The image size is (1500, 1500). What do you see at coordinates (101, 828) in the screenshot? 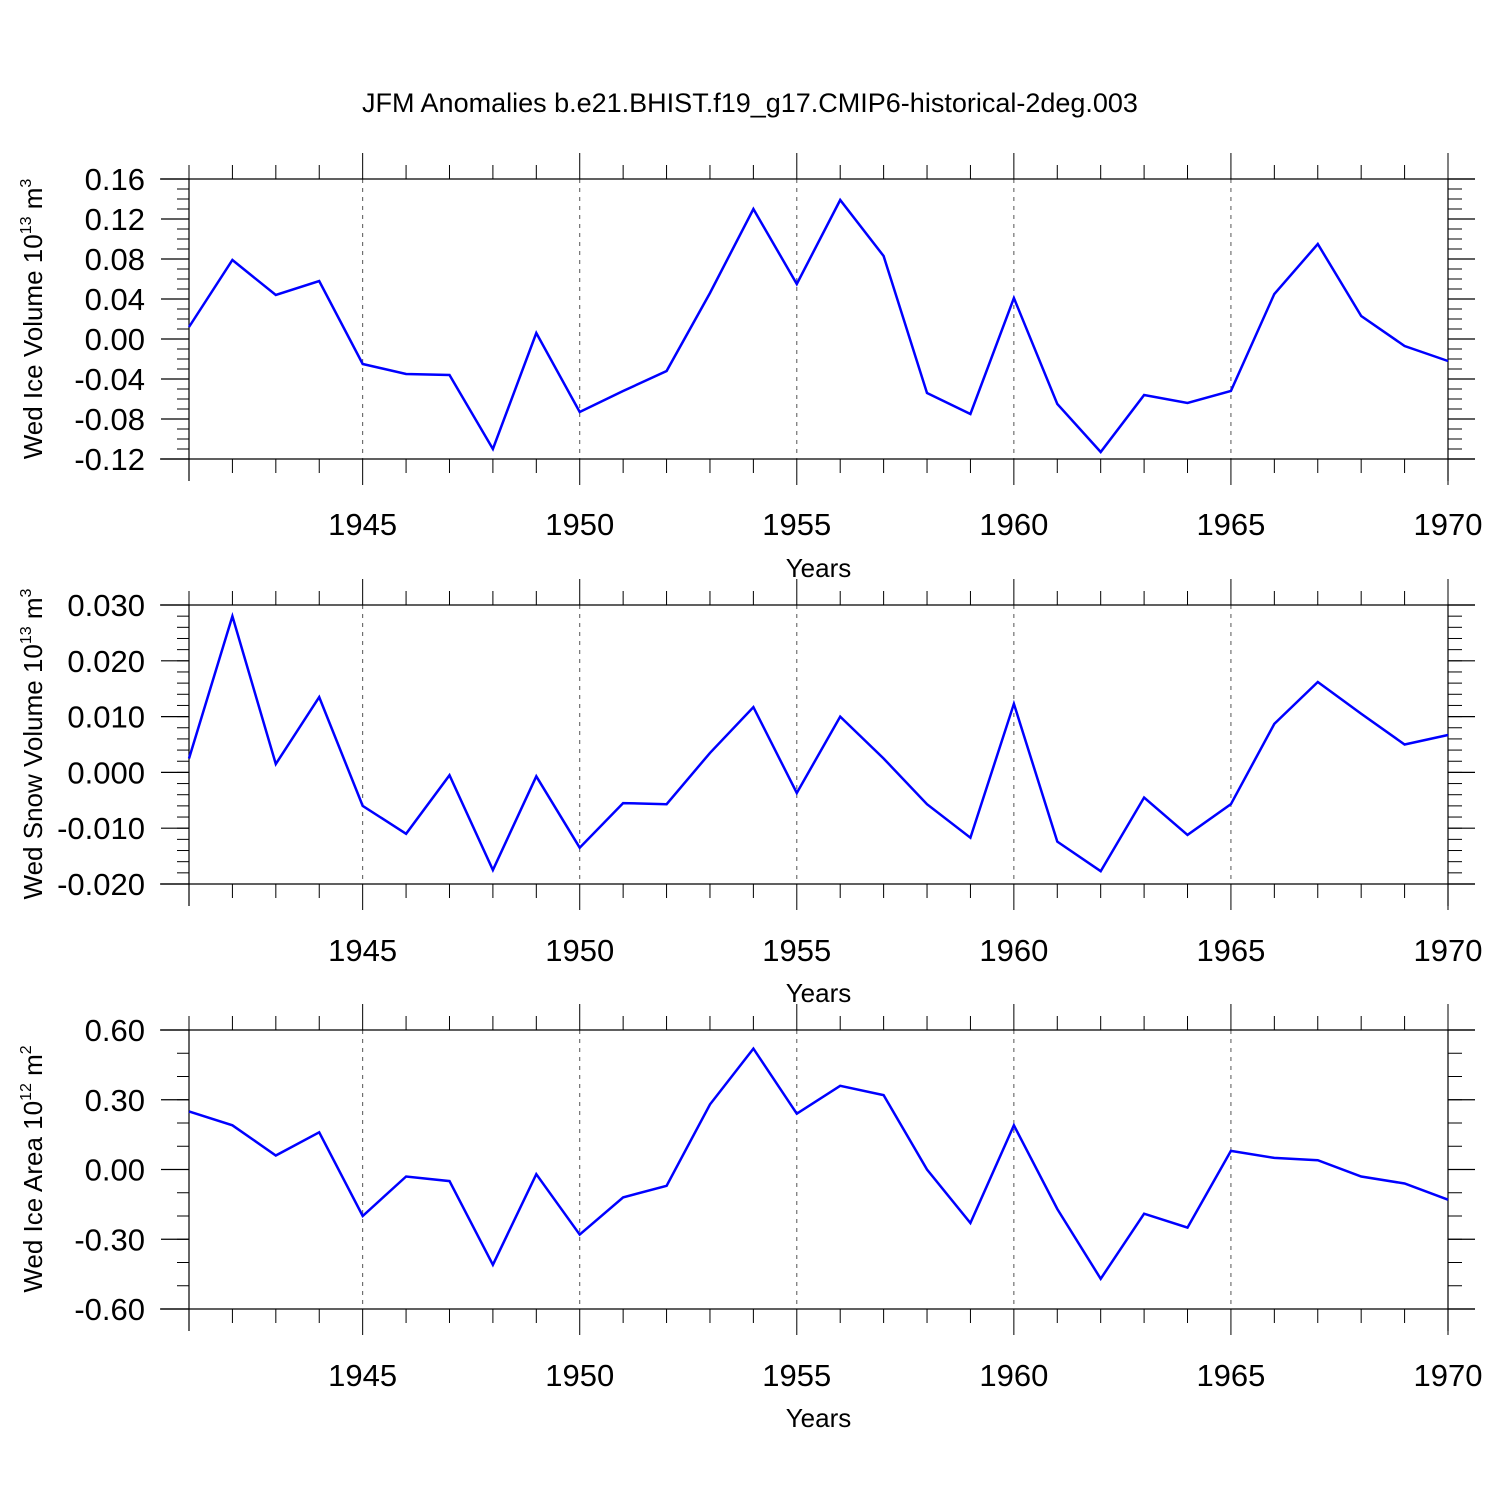
I see `y-tick-label: -0.010` at bounding box center [101, 828].